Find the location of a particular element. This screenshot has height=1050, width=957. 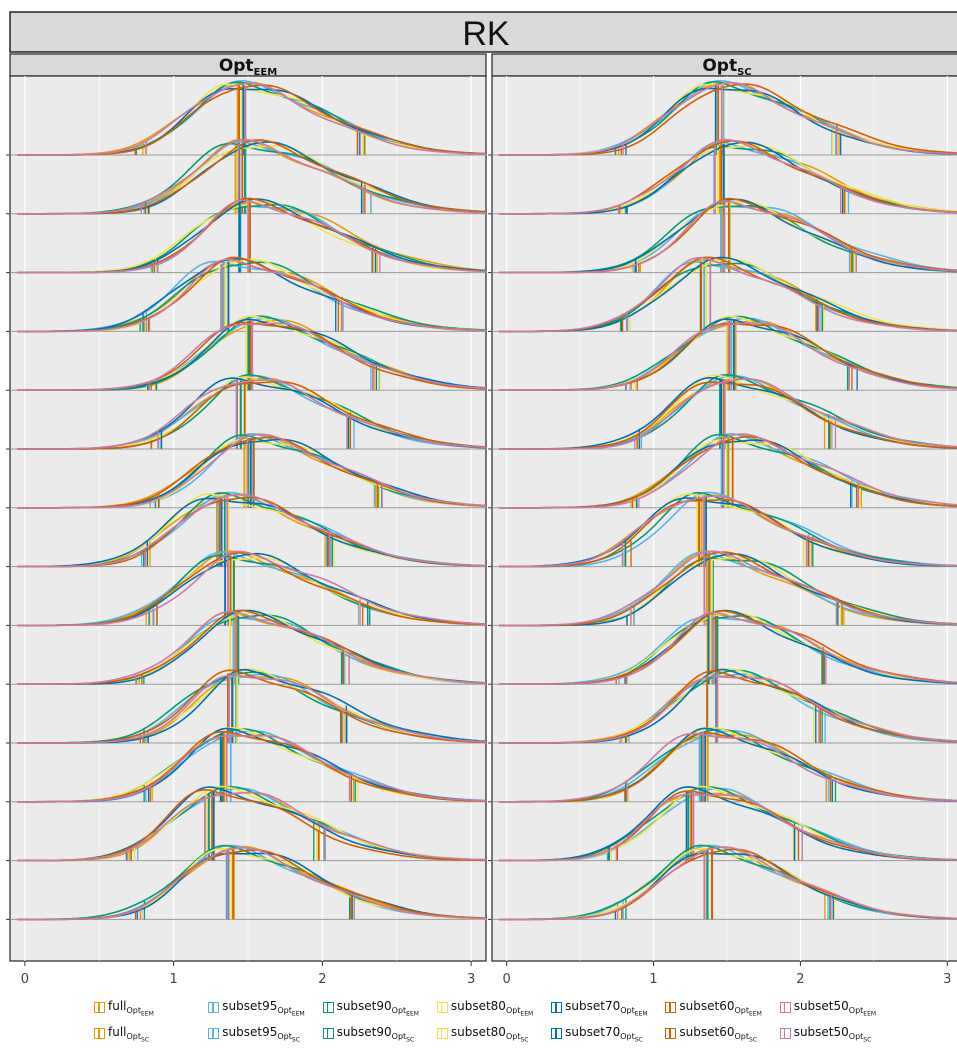

legend-label: subset95OptSC is located at coordinates (261, 1034).